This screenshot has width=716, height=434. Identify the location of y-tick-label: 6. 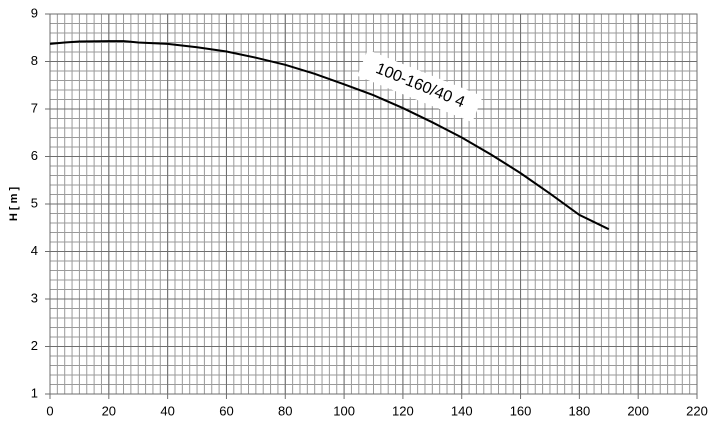
(34, 155).